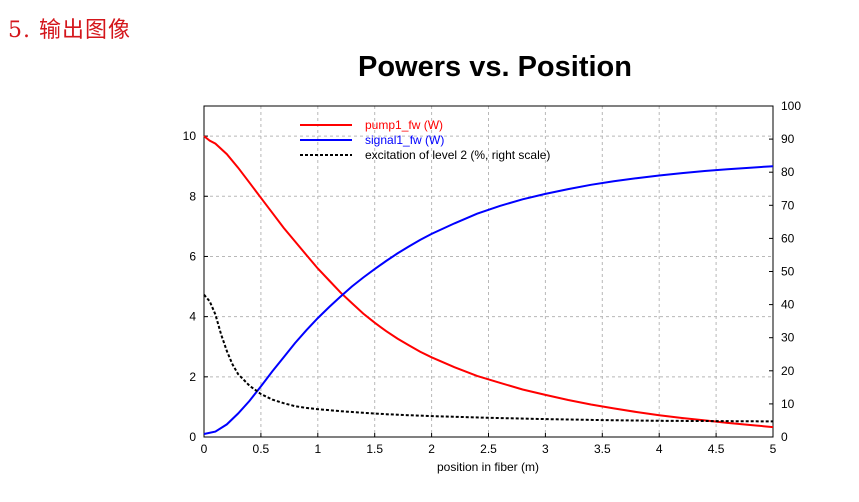  What do you see at coordinates (788, 272) in the screenshot?
I see `y-right-tick-label: 50` at bounding box center [788, 272].